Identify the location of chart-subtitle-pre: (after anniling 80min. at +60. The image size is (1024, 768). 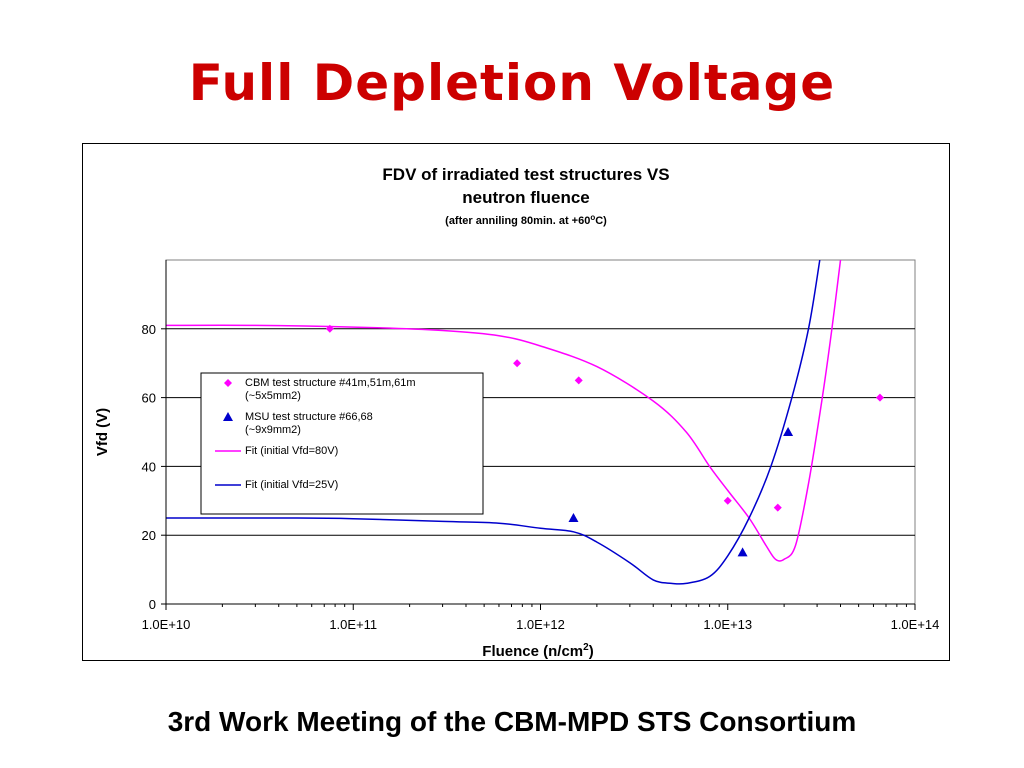
(517, 221).